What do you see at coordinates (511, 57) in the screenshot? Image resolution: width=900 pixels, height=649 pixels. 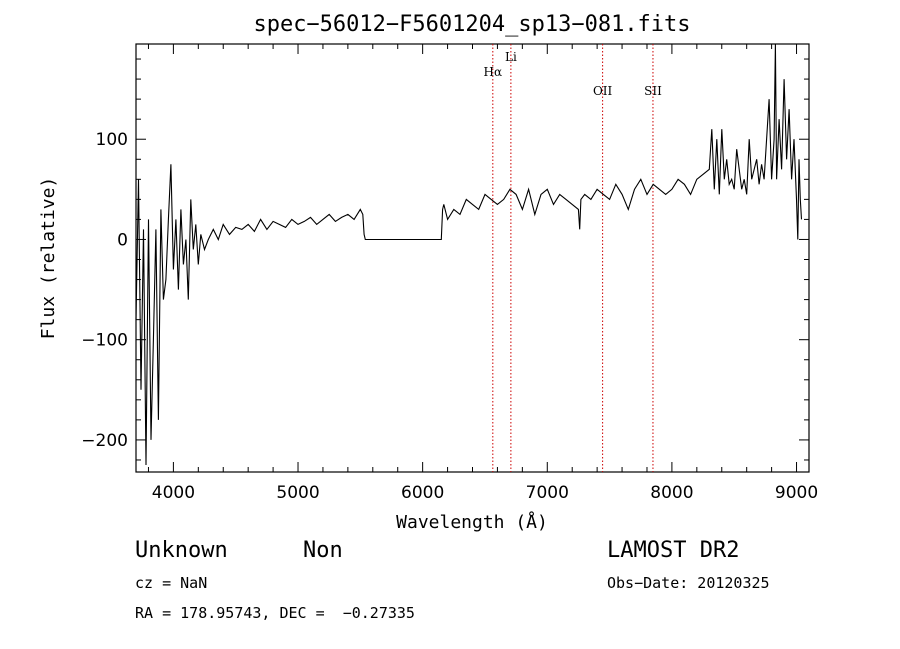 I see `marker-label: Li` at bounding box center [511, 57].